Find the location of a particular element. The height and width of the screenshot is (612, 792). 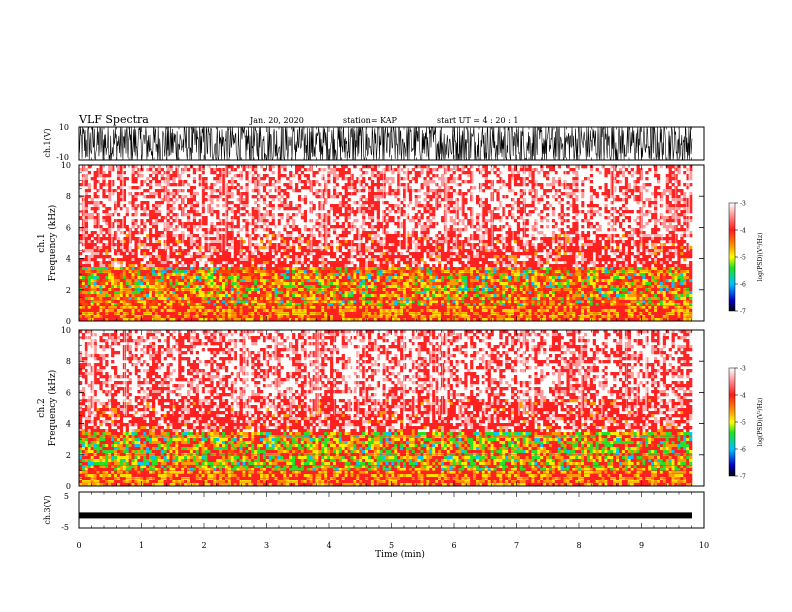

ch2-spectrogram-ylabel-channel: ch.2 is located at coordinates (42, 407).